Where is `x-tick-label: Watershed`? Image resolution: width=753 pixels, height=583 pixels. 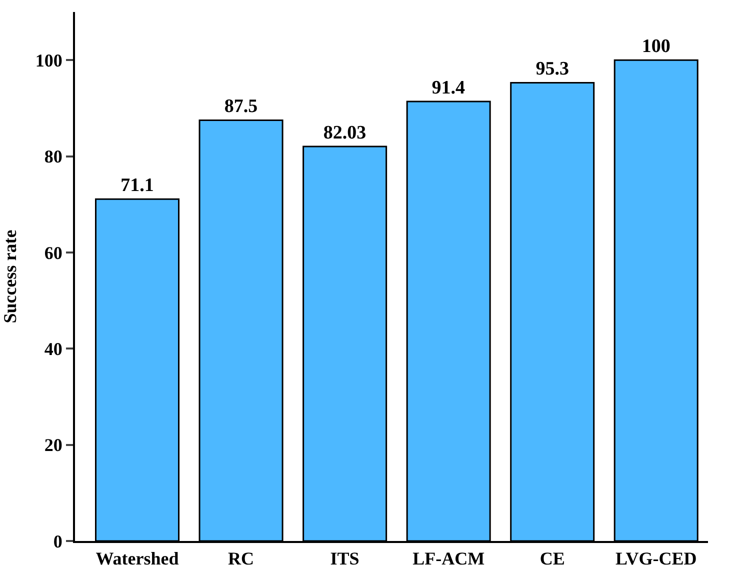 x-tick-label: Watershed is located at coordinates (137, 558).